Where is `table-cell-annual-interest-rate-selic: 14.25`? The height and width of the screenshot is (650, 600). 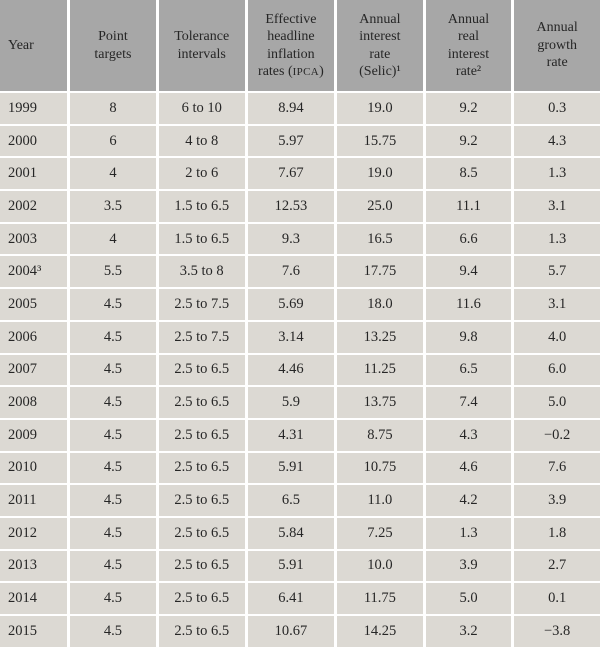 table-cell-annual-interest-rate-selic: 14.25 is located at coordinates (380, 631).